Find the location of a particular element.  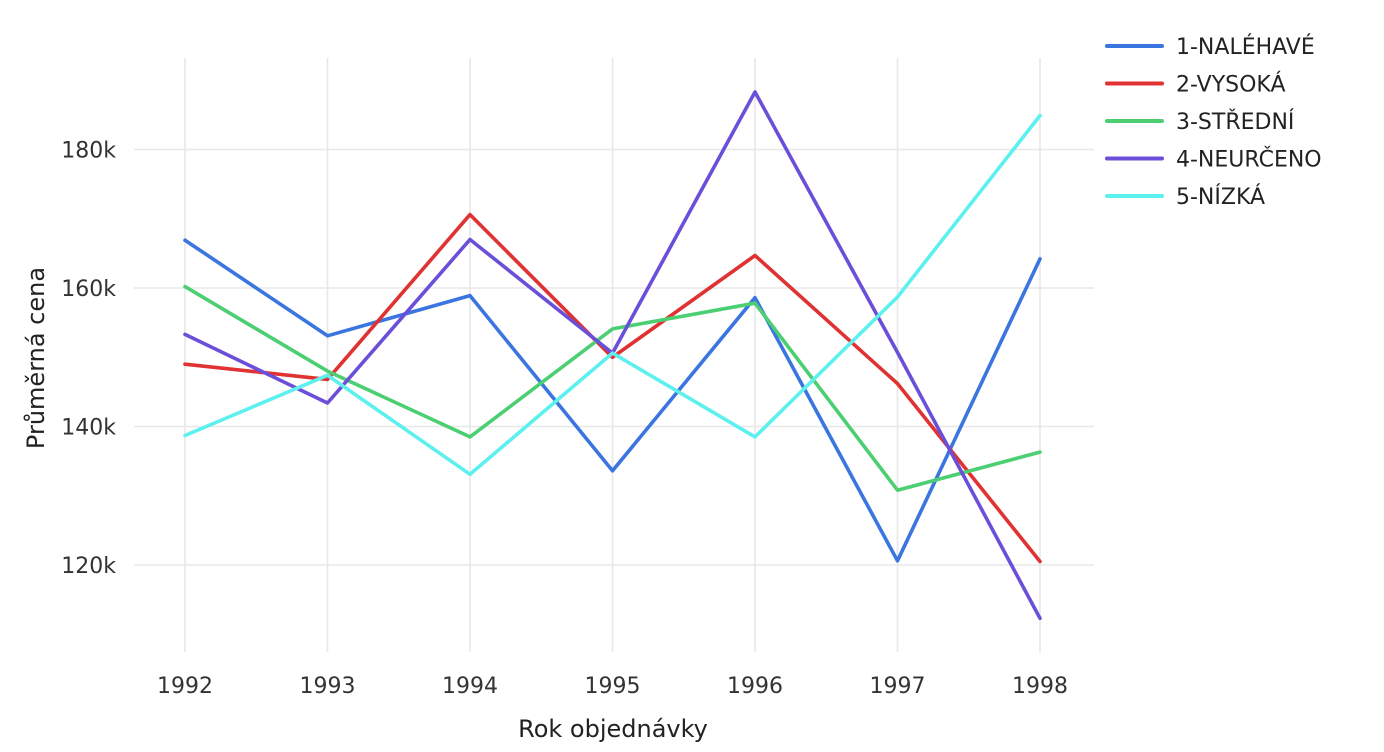

y-tick-label: 120k is located at coordinates (88, 566).